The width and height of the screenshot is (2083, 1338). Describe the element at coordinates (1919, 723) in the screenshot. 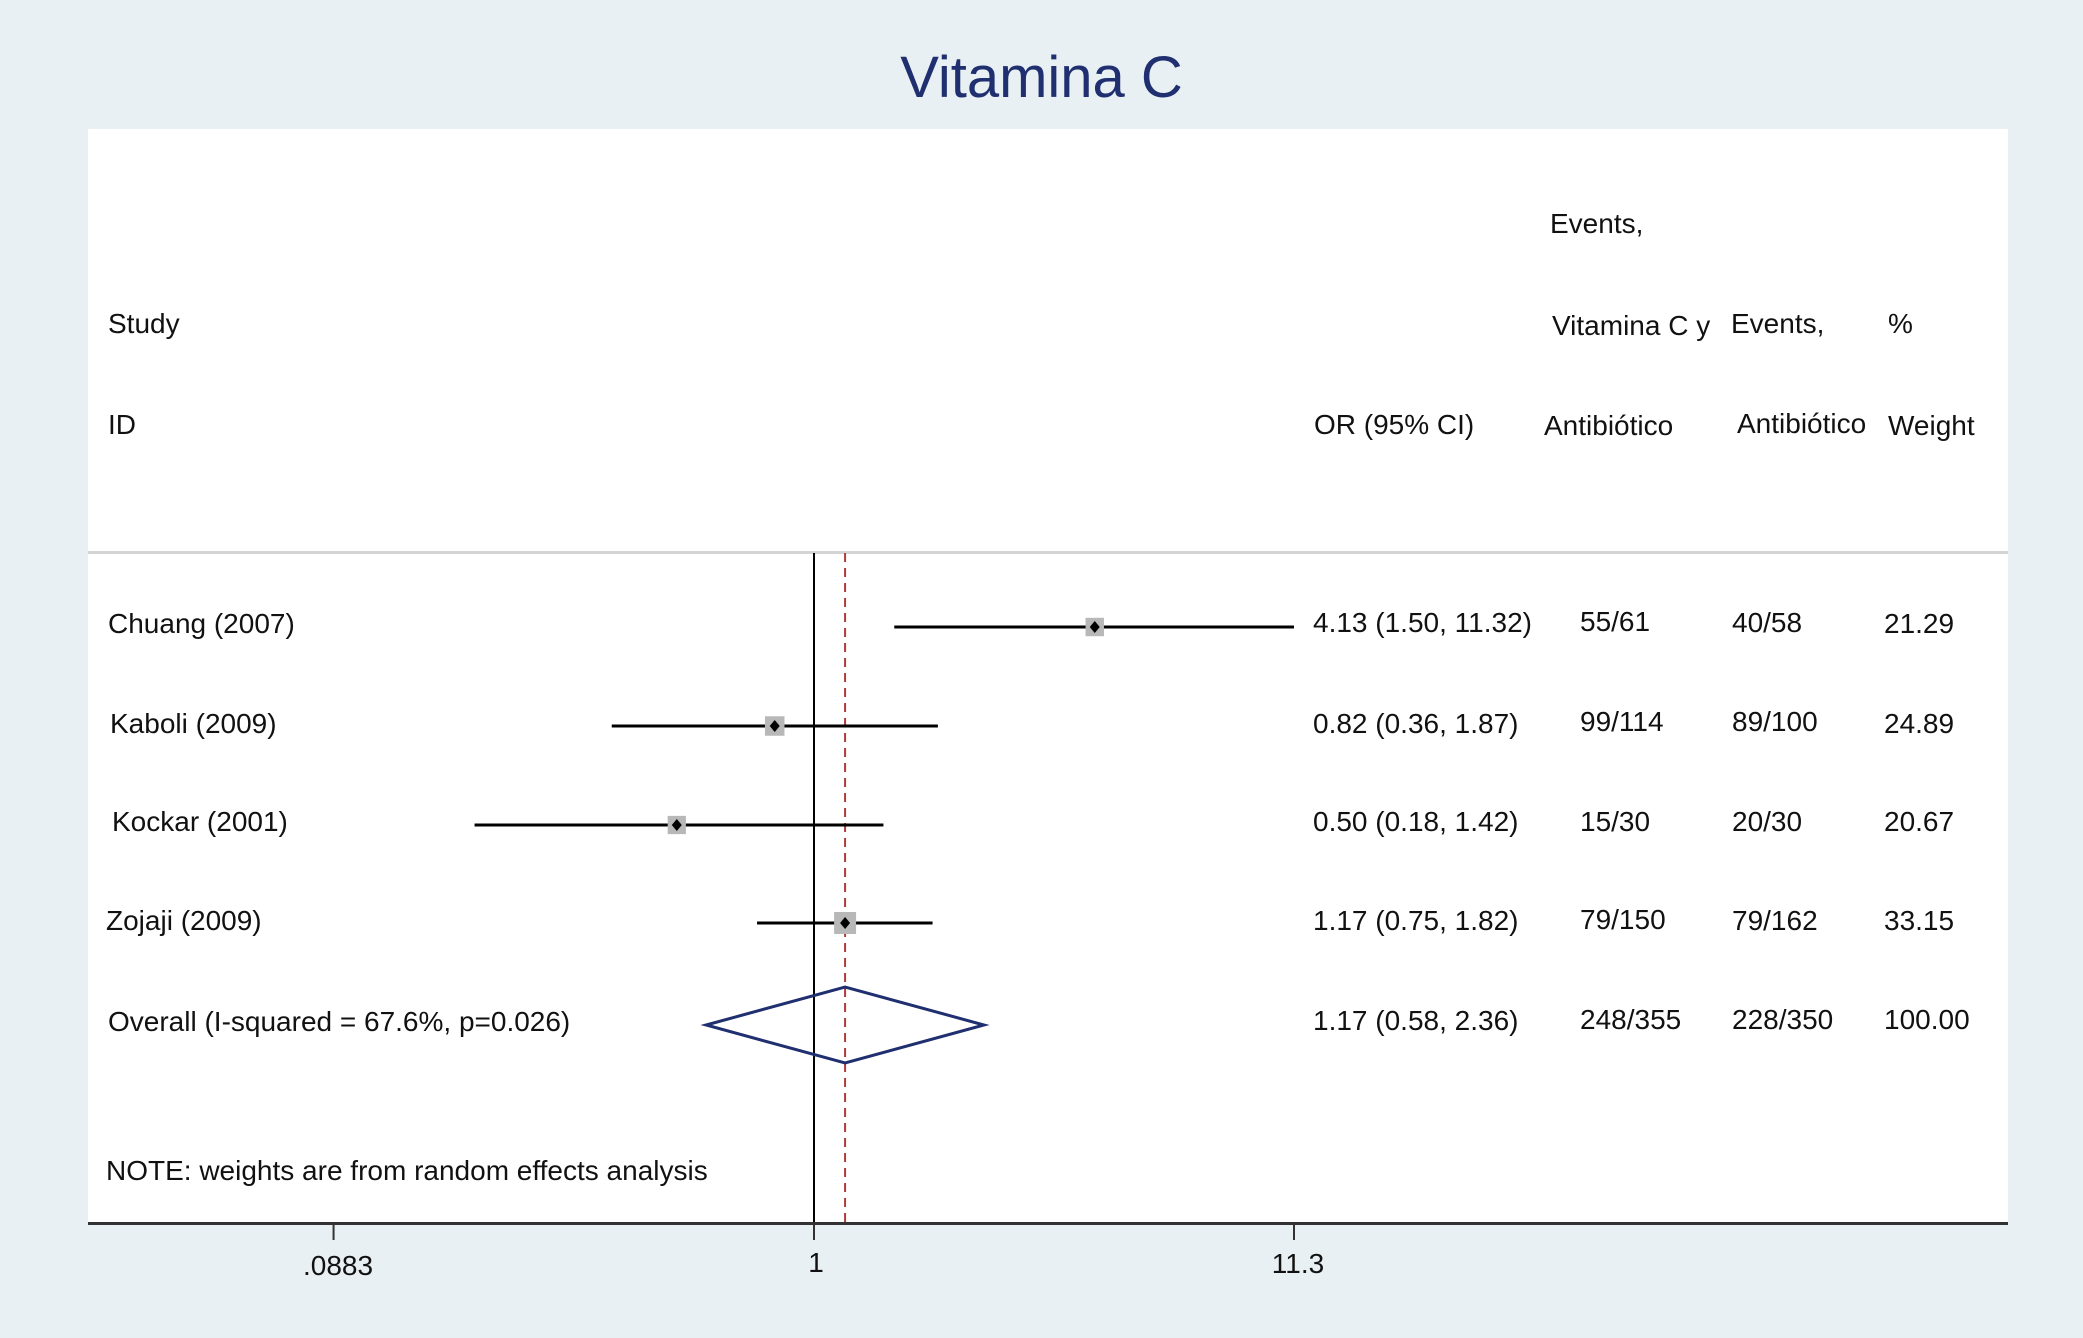

I see `study-weight-1: 24.89` at that location.